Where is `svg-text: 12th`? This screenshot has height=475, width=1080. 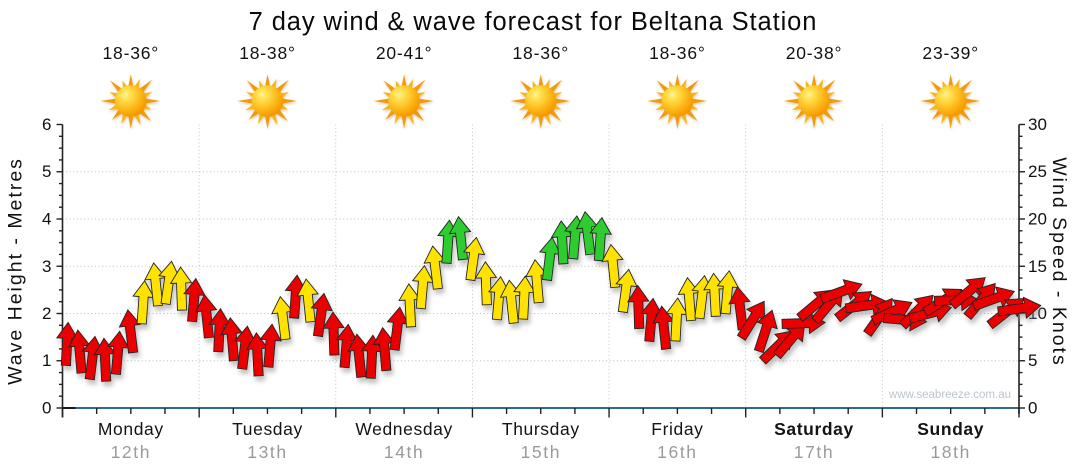 svg-text: 12th is located at coordinates (131, 452).